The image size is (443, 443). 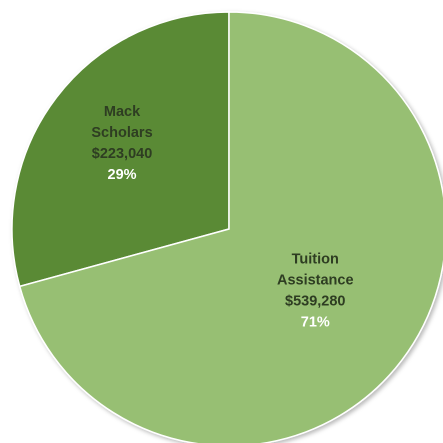 I want to click on slice-value-label: $539,280, so click(x=315, y=301).